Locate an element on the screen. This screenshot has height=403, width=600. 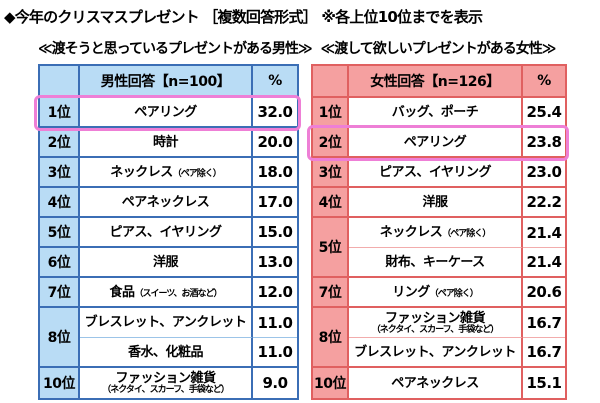
table-row: 8位 ブレスレット、アンクレット 11.0 is located at coordinates (168, 338).